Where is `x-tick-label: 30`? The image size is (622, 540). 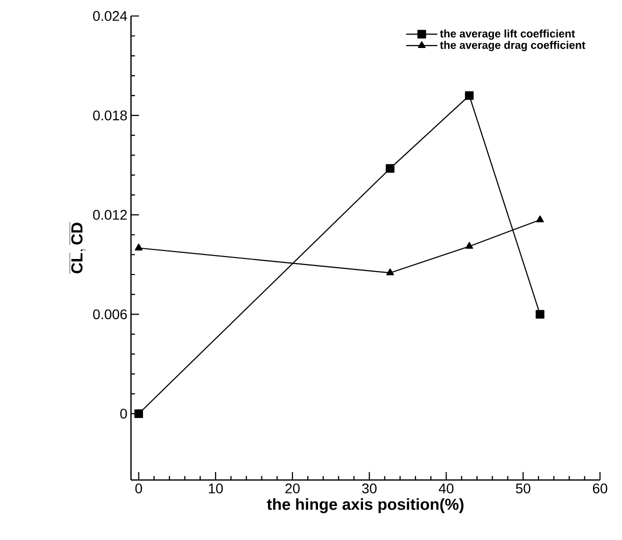 x-tick-label: 30 is located at coordinates (369, 489).